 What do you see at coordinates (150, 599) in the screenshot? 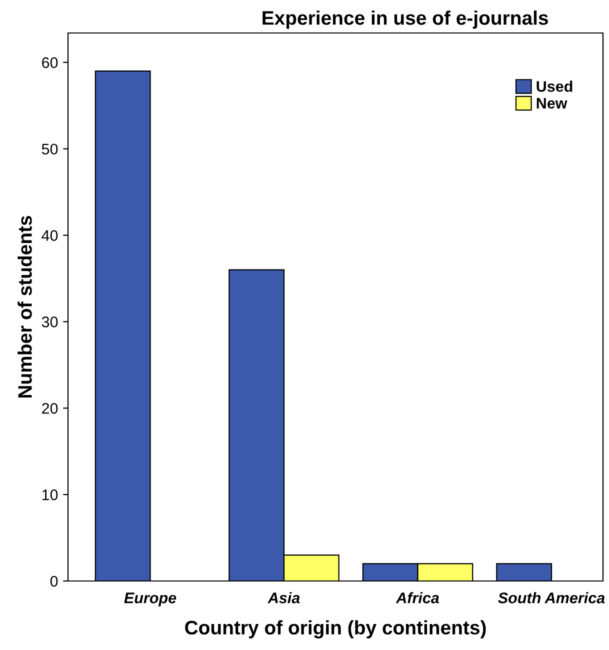
I see `x-tick-label: Europe` at bounding box center [150, 599].